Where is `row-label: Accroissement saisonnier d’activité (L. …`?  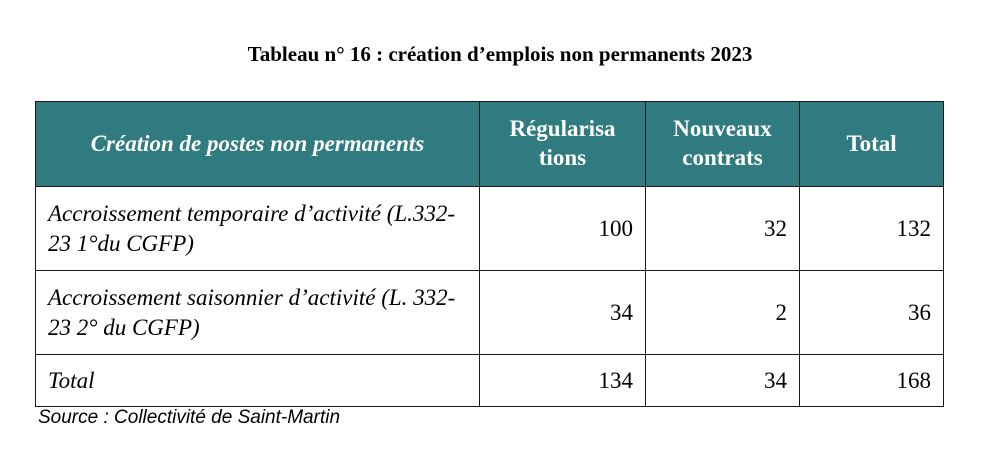
row-label: Accroissement saisonnier d’activité (L. … is located at coordinates (257, 312).